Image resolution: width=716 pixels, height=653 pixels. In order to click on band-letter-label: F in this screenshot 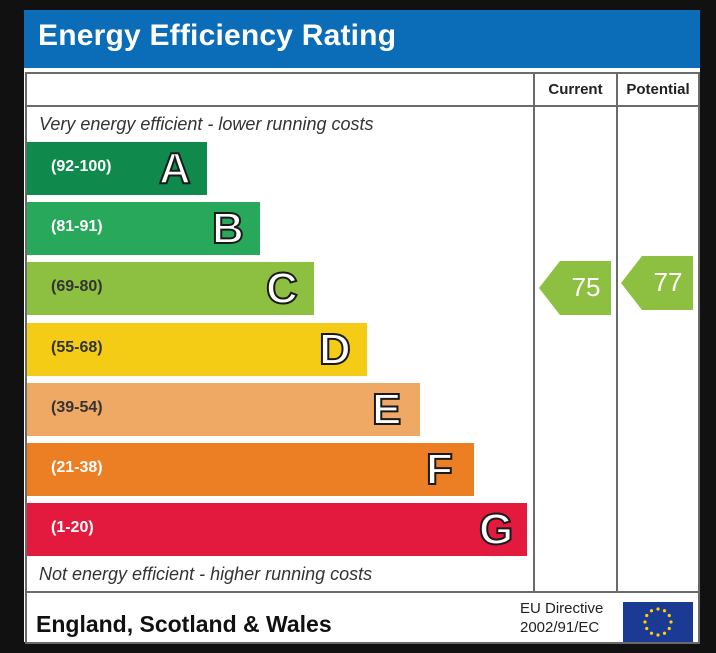, I will do `click(439, 469)`.